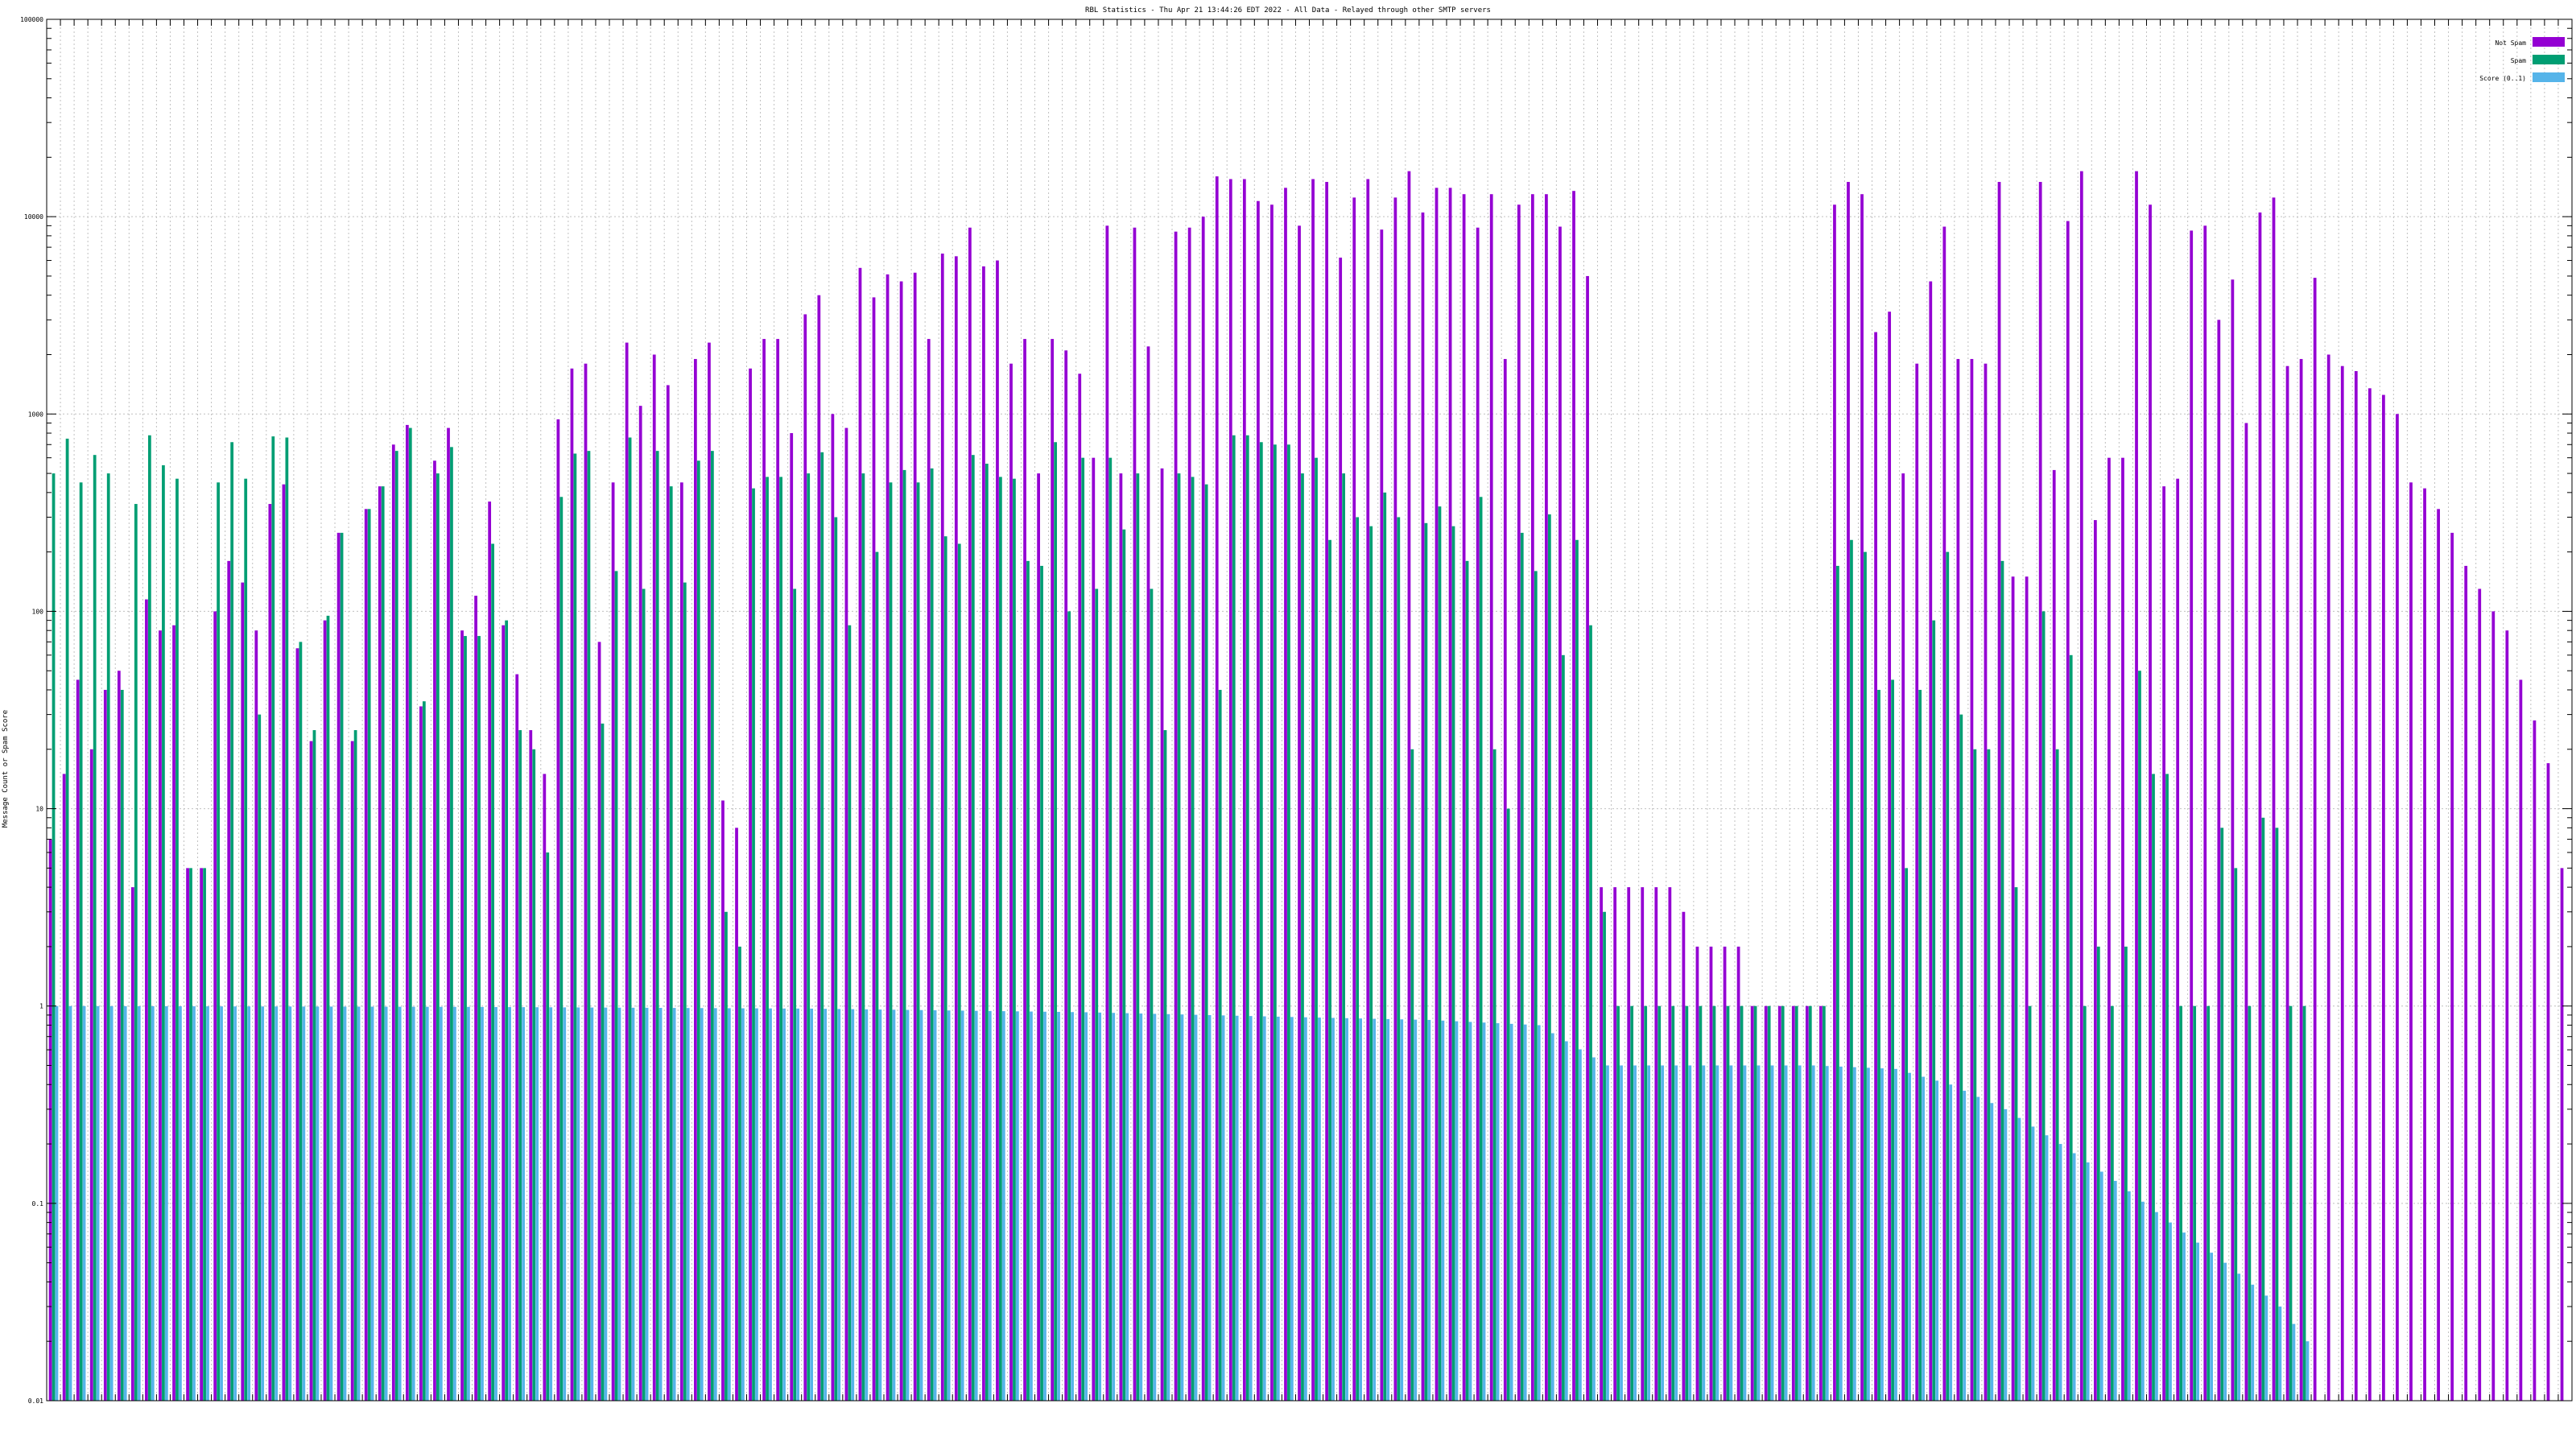 The image size is (2576, 1449). I want to click on legend-label: Not Spam, so click(2510, 43).